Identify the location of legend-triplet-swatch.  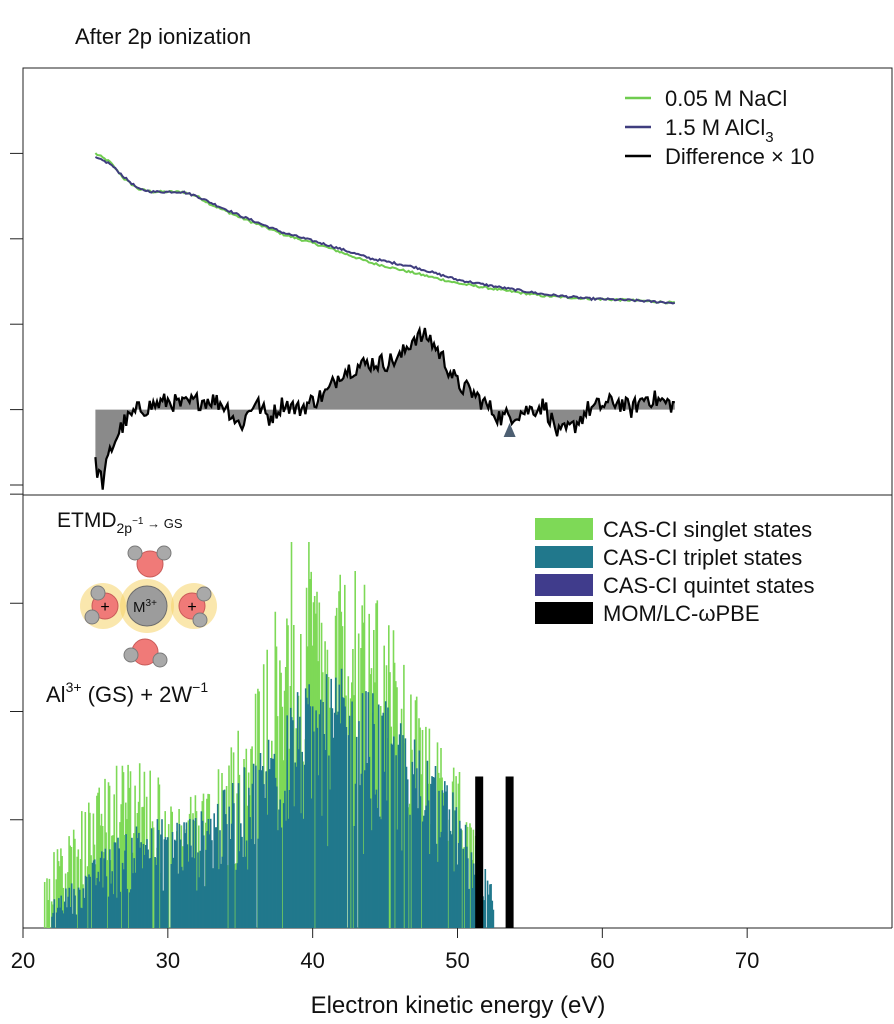
(564, 557).